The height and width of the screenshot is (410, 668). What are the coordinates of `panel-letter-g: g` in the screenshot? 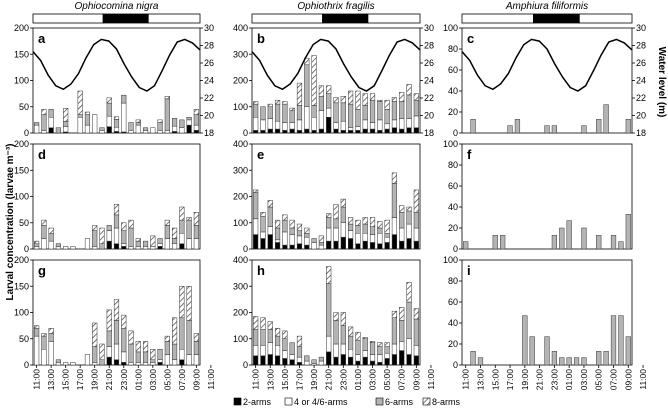 It's located at (42, 270).